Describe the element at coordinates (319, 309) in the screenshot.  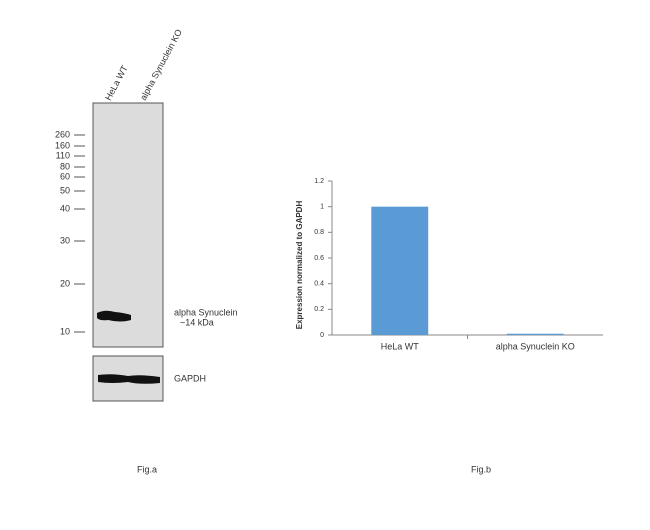
I see `y-tick-label: 0.2` at that location.